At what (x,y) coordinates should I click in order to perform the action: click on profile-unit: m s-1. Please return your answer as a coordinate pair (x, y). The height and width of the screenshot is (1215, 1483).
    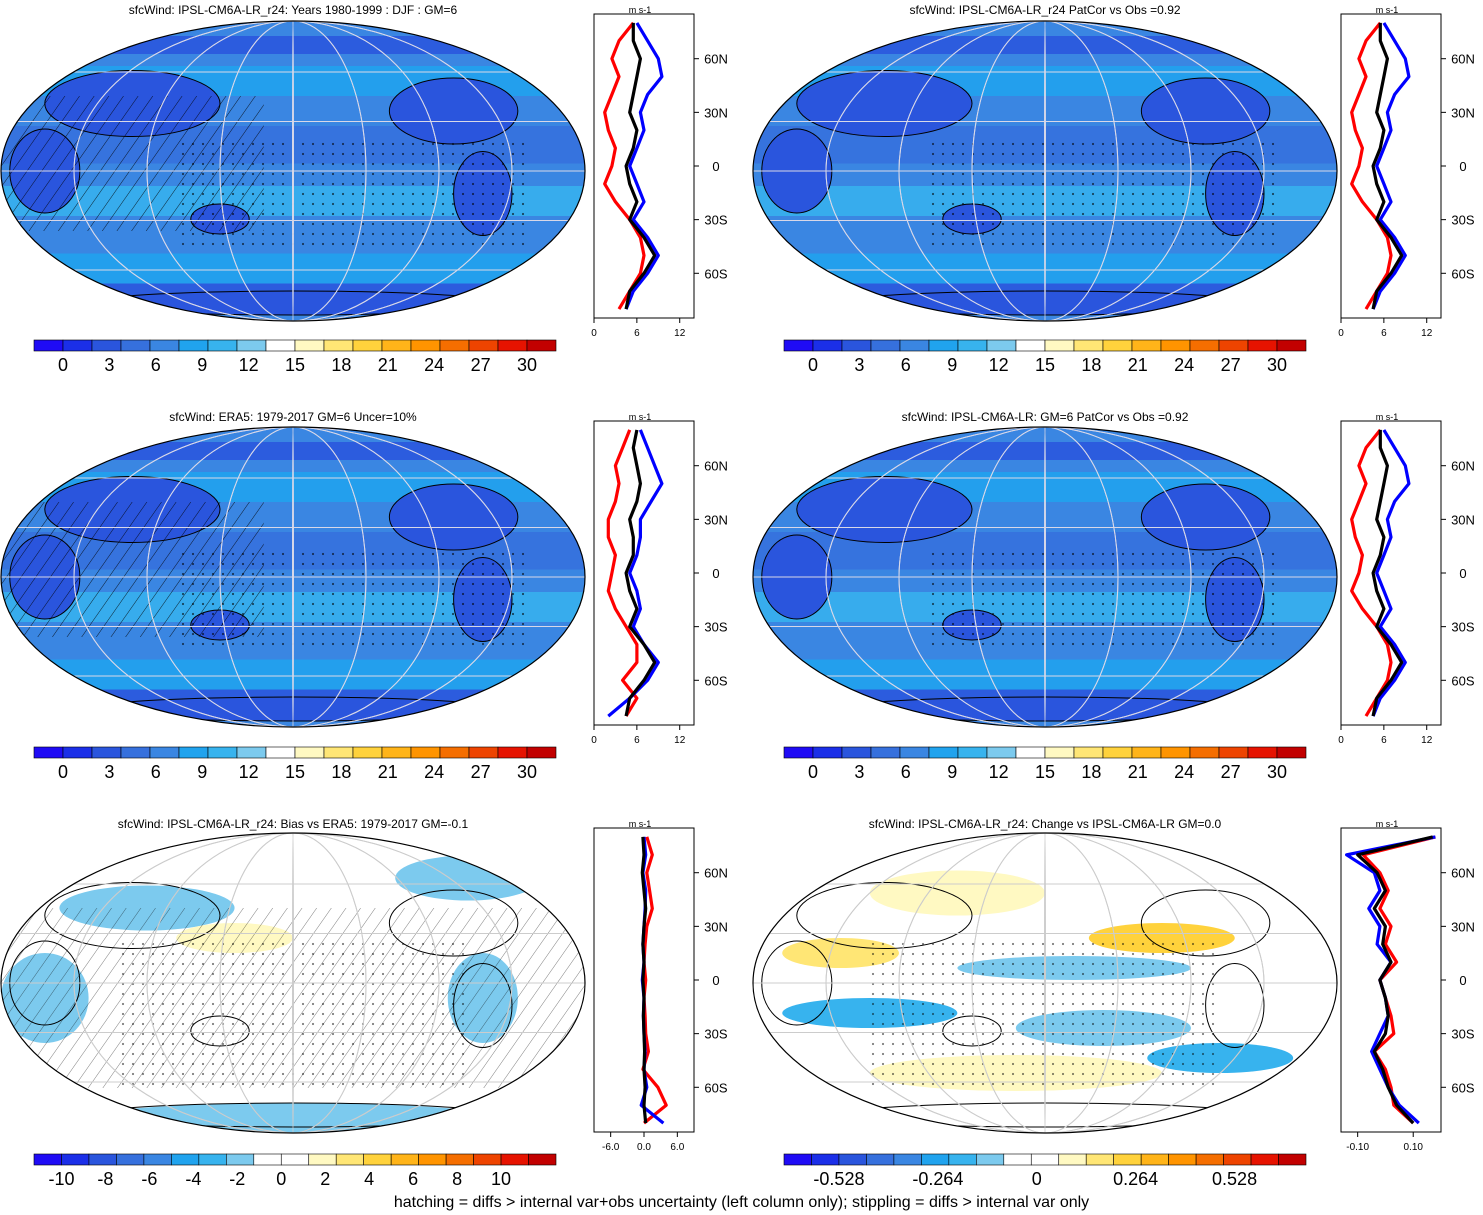
    Looking at the image, I should click on (1387, 824).